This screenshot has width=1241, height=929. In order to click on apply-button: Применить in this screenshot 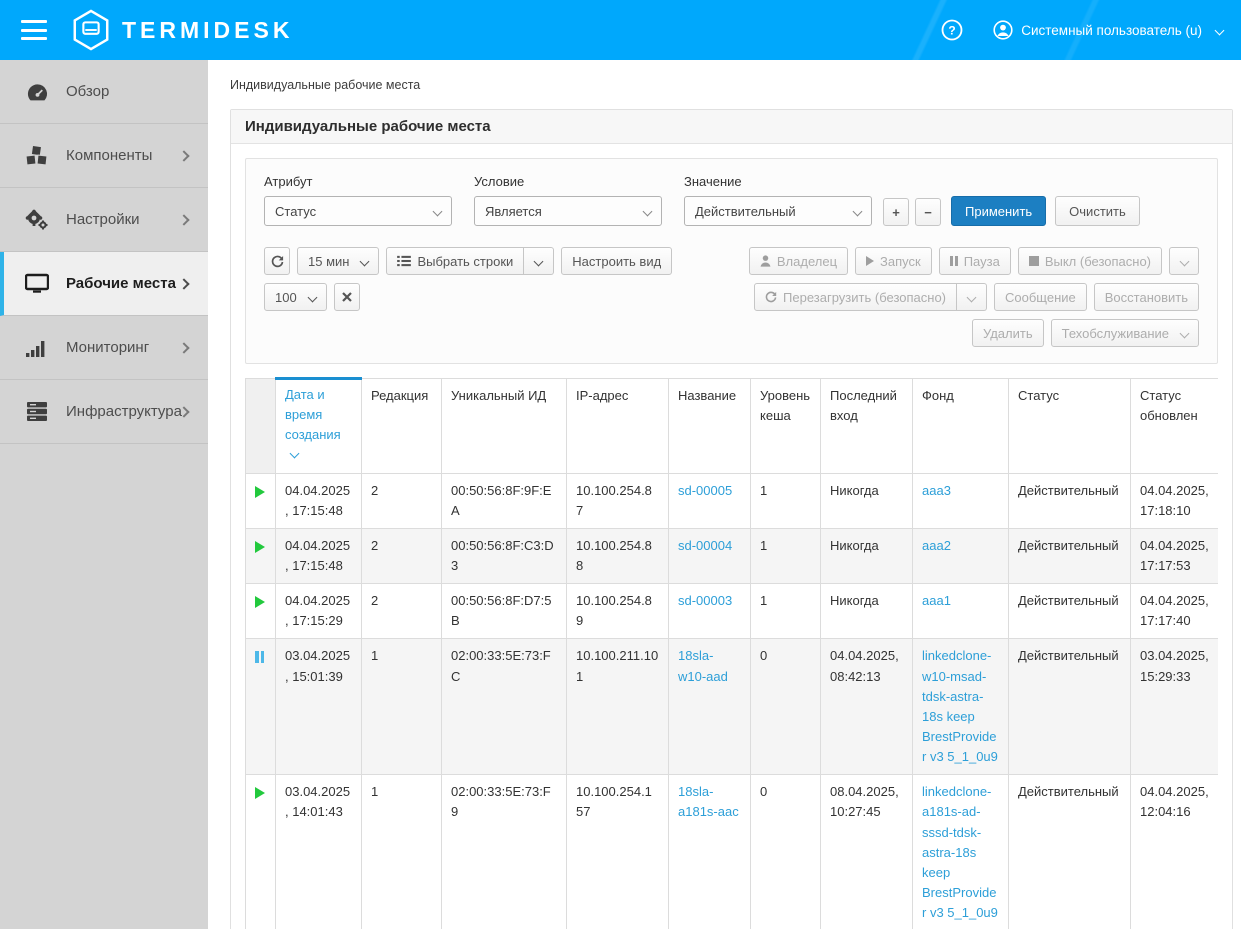, I will do `click(999, 211)`.